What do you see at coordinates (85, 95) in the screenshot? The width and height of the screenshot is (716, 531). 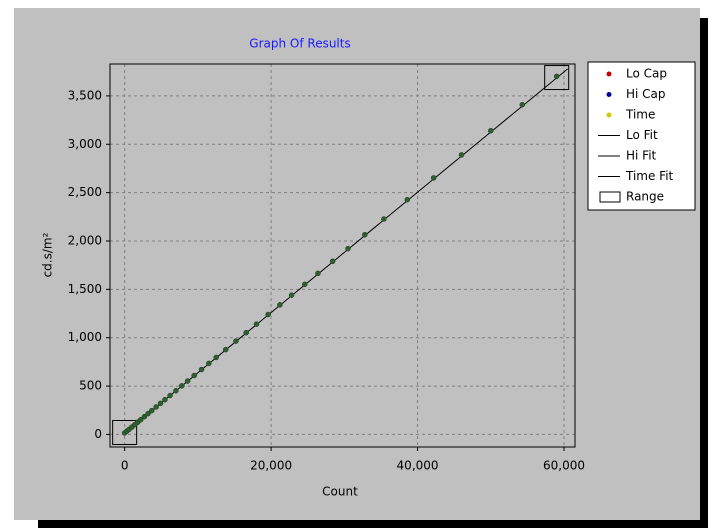 I see `y-tick-label: 3,500` at bounding box center [85, 95].